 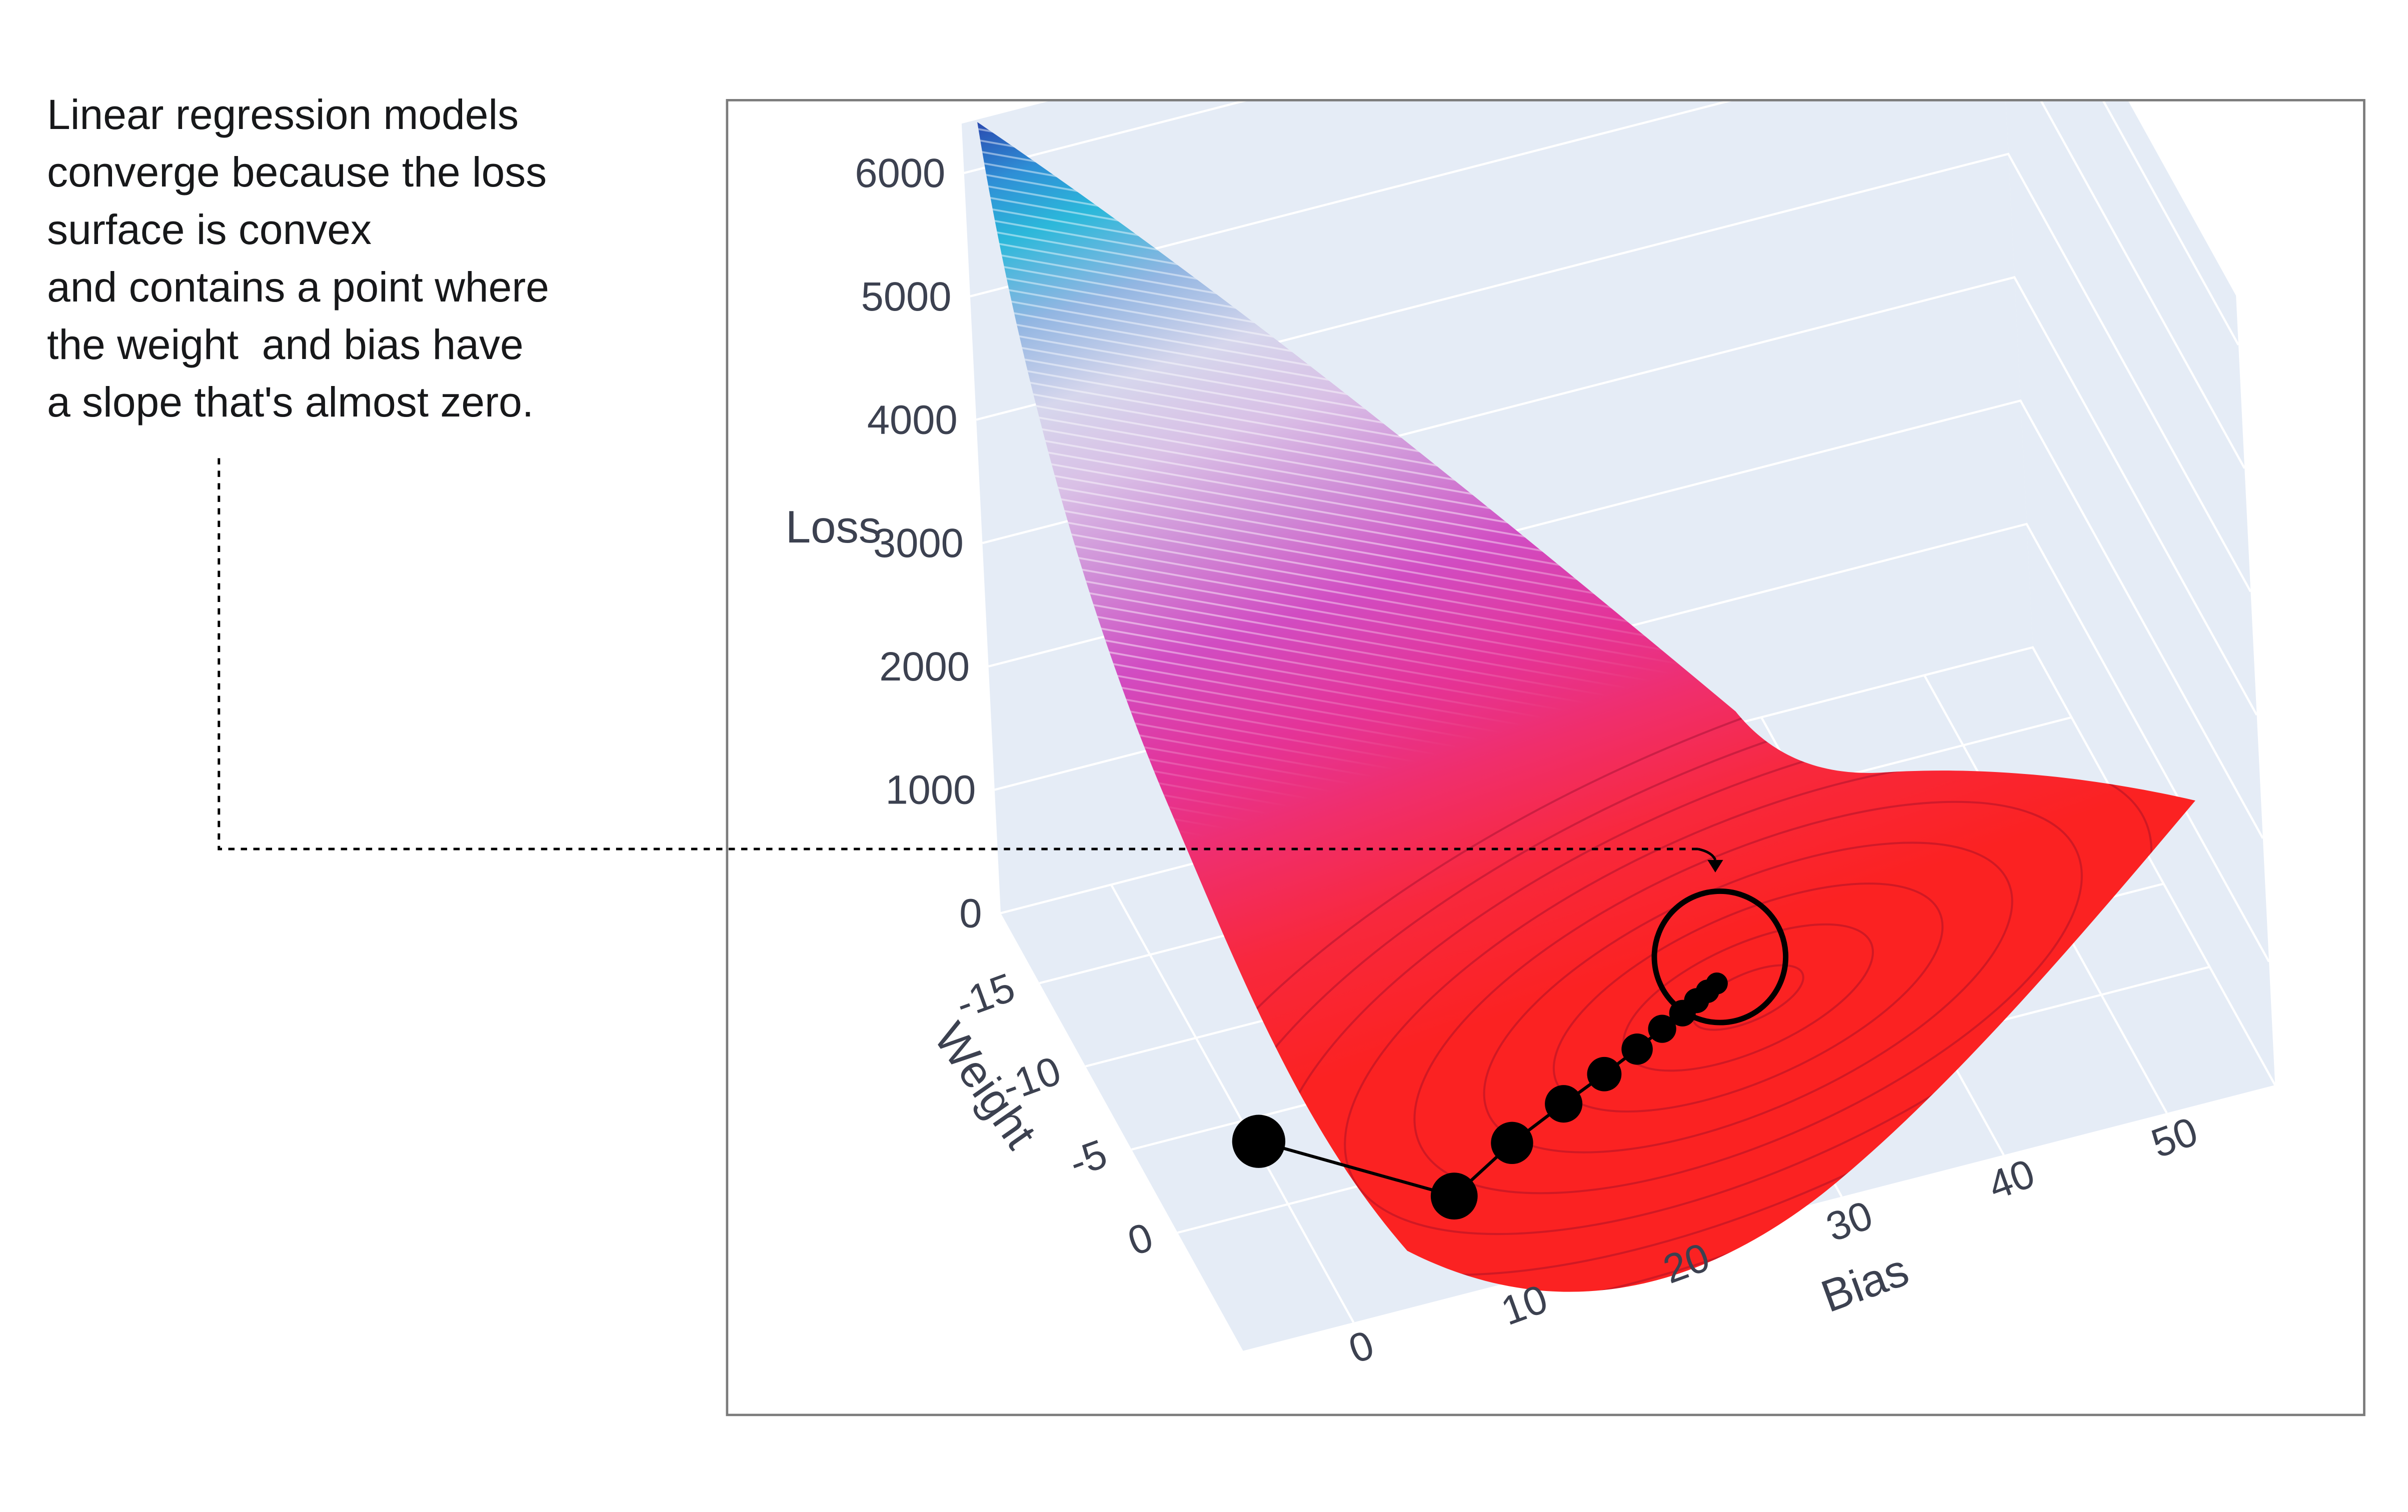 What do you see at coordinates (1510, 1054) in the screenshot?
I see `gradient-descent-path` at bounding box center [1510, 1054].